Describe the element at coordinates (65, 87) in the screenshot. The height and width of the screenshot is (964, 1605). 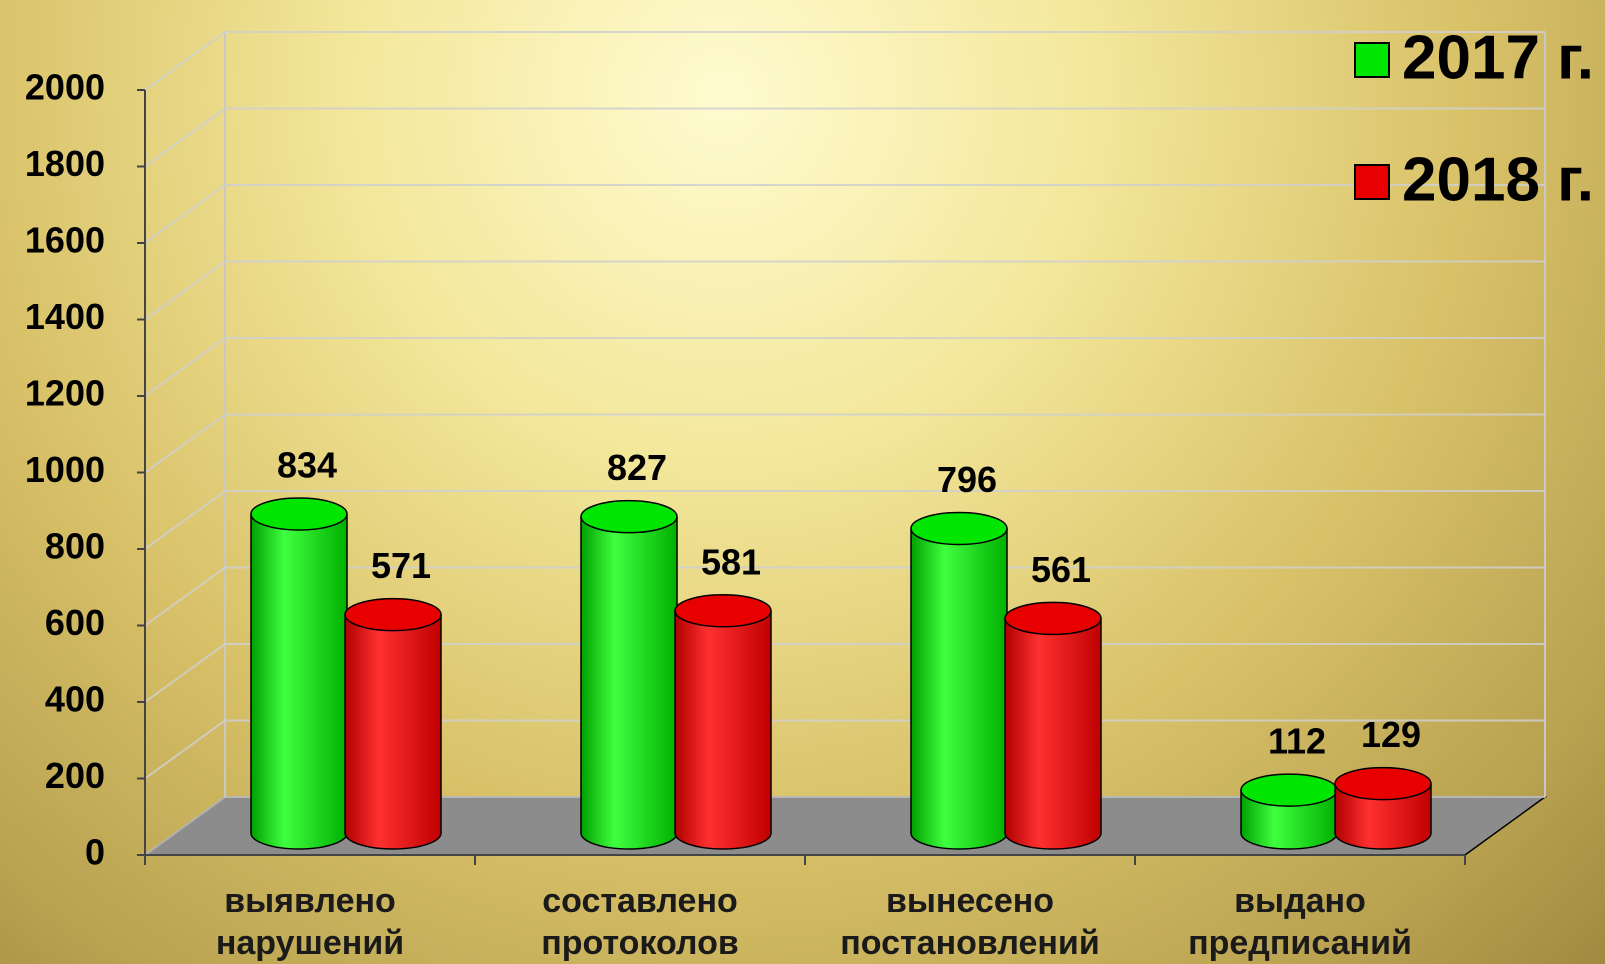
I see `y-tick-label: 2000` at that location.